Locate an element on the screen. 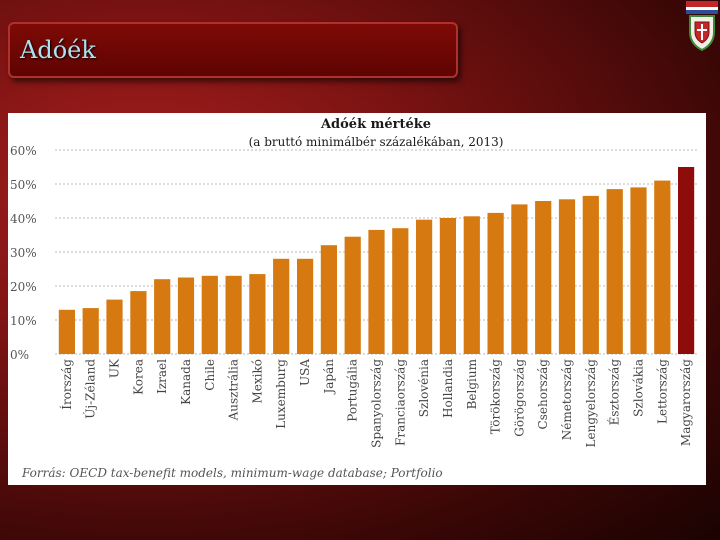 The height and width of the screenshot is (540, 720). coat-of-arms-icon is located at coordinates (702, 26).